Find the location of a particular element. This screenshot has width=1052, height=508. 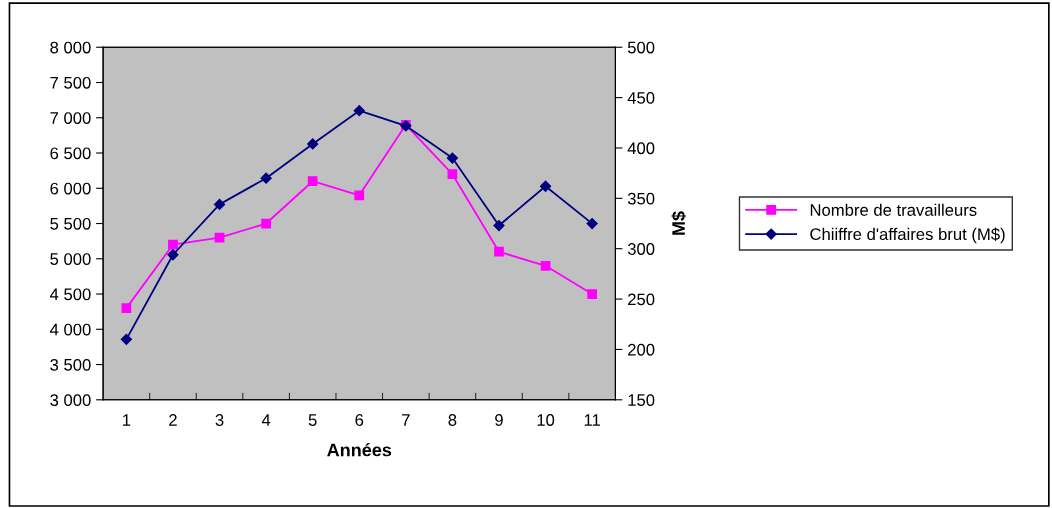

y2-tick-label: 200 is located at coordinates (641, 349).